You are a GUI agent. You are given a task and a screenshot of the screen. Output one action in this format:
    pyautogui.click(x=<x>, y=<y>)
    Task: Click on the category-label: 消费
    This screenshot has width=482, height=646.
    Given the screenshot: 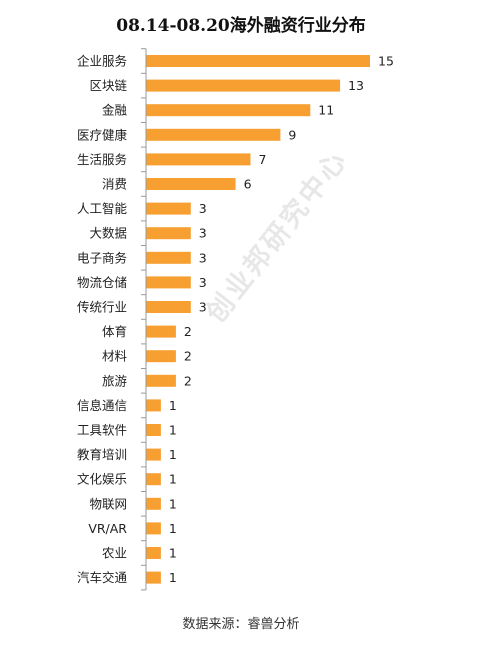 What is the action you would take?
    pyautogui.click(x=114, y=184)
    